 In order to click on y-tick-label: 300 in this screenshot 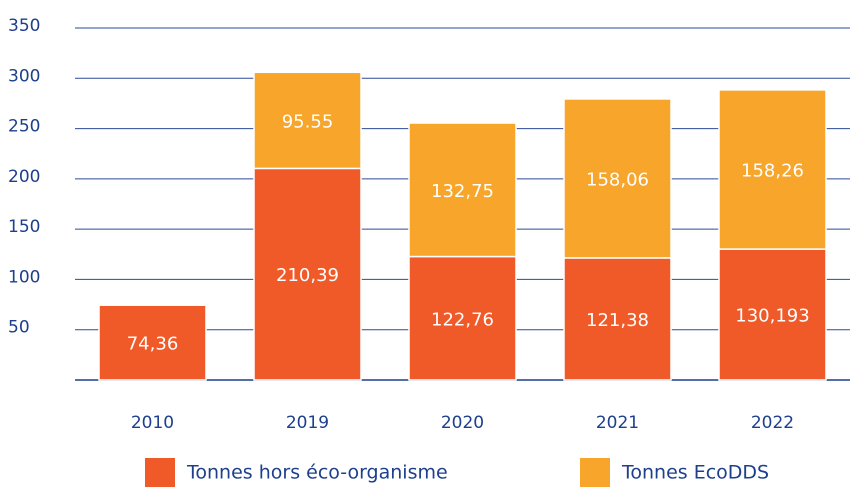, I will do `click(24, 76)`.